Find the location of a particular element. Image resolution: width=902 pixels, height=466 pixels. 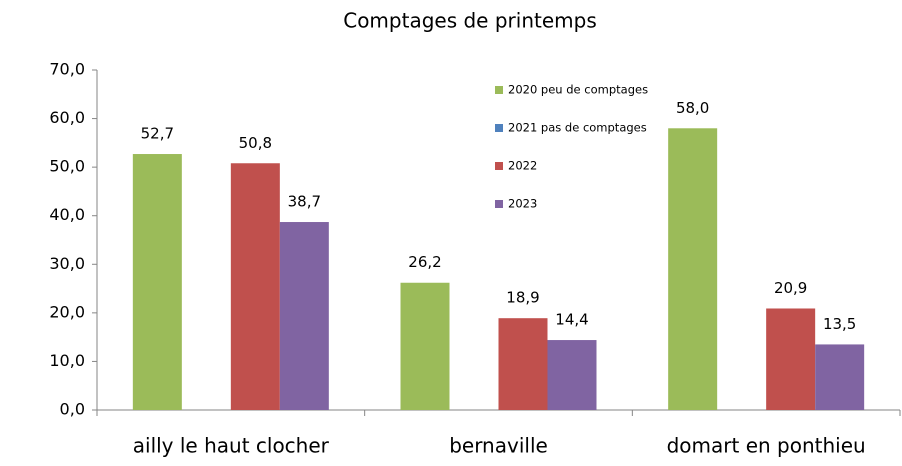

y-tick-label: 20,0 is located at coordinates (67, 311).